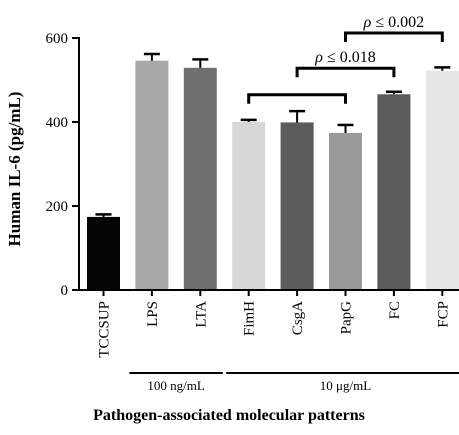 The width and height of the screenshot is (459, 435). Describe the element at coordinates (175, 385) in the screenshot. I see `group-label: 100 ng/mL` at that location.